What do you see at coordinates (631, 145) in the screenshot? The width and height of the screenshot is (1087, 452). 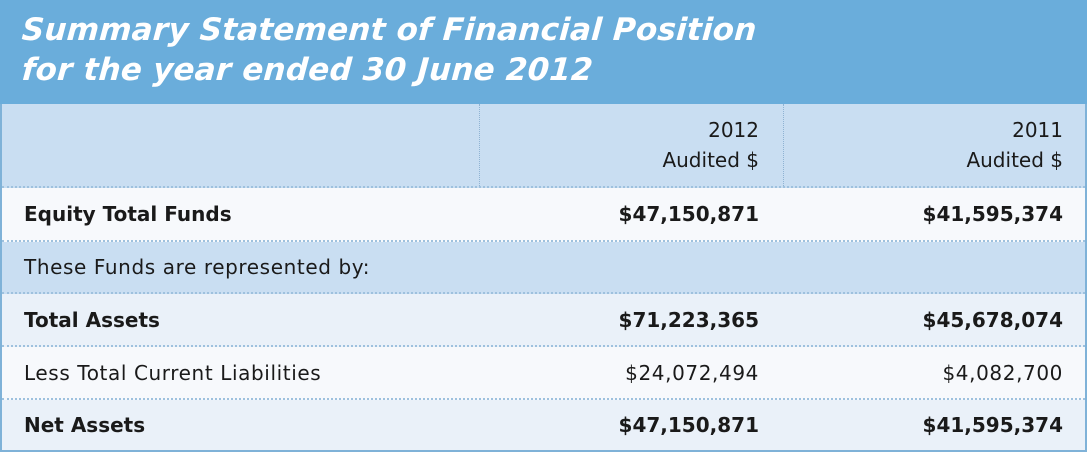 I see `header-2012: 2012 Audited $` at bounding box center [631, 145].